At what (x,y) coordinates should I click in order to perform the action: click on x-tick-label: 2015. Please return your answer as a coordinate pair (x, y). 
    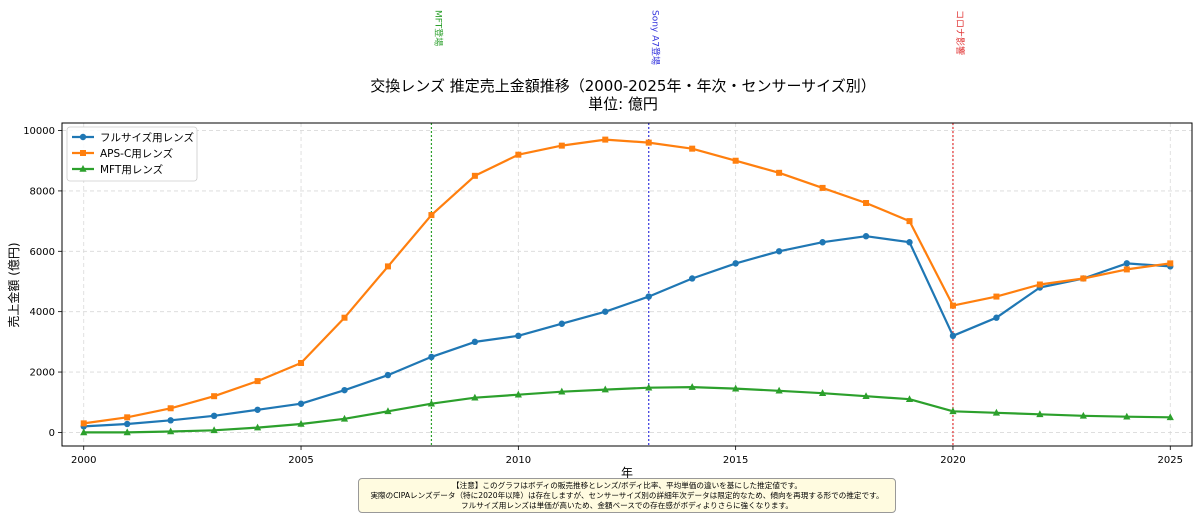
    Looking at the image, I should click on (735, 460).